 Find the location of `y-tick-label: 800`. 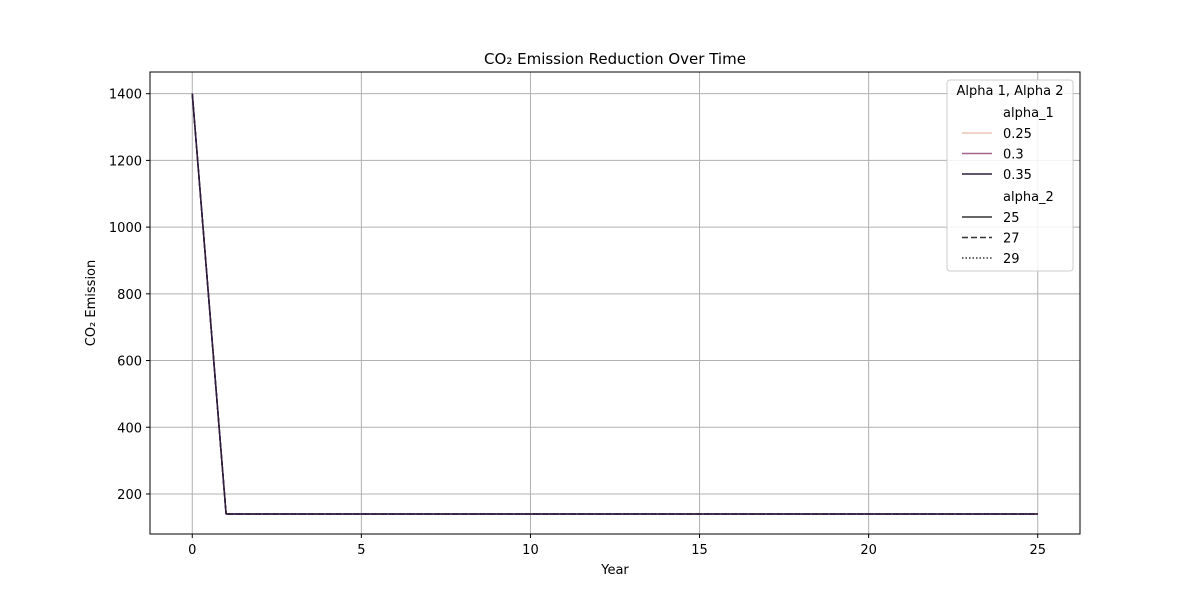

y-tick-label: 800 is located at coordinates (129, 295).